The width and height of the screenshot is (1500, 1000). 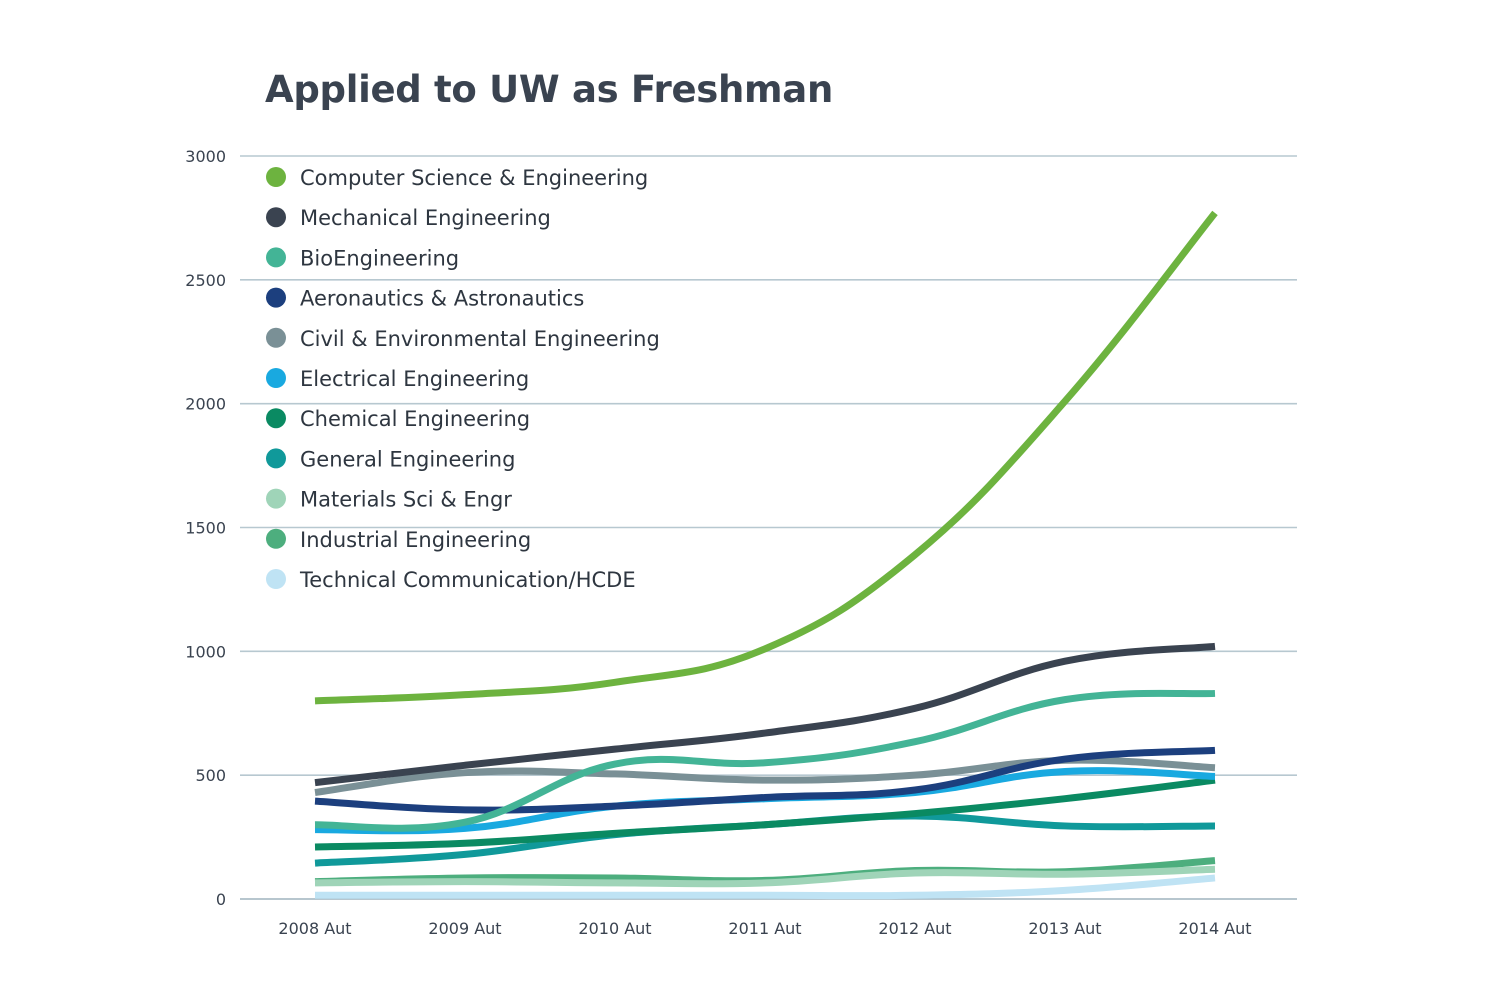 I want to click on chart-title: Applied to UW as Freshman, so click(x=549, y=89).